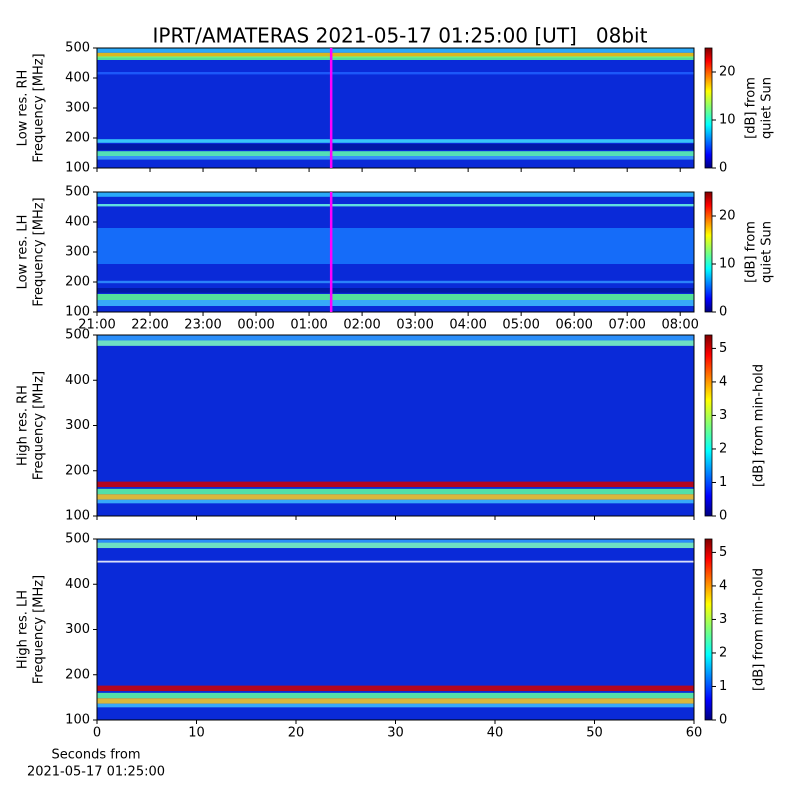 This screenshot has width=800, height=800. Describe the element at coordinates (96, 772) in the screenshot. I see `x-axis-label: 2021-05-17 01:25:00` at that location.